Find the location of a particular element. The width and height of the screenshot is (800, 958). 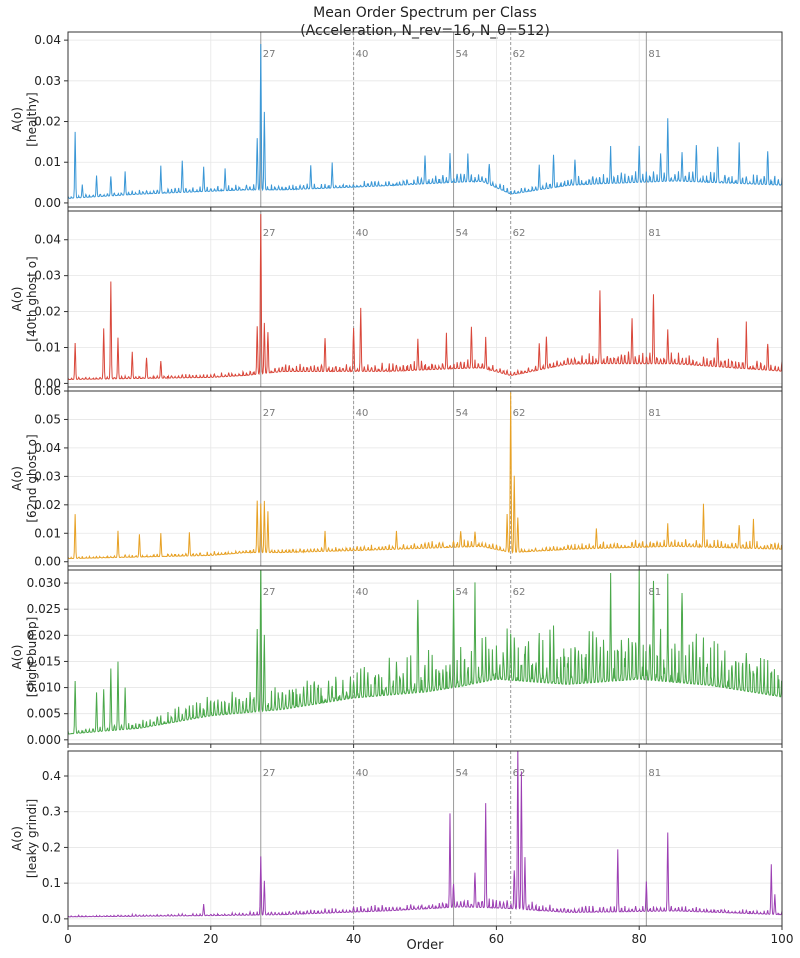

y-tick-label: 0.1 is located at coordinates (51, 883).